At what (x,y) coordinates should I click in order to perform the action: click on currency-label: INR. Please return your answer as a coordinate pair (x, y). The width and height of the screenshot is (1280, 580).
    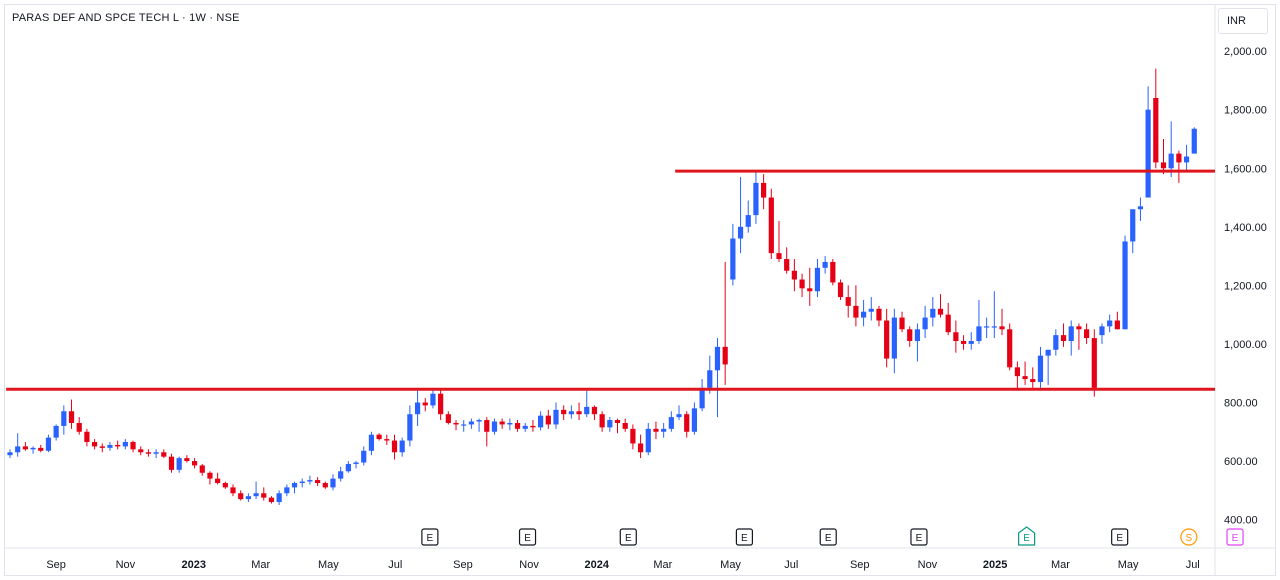
    Looking at the image, I should click on (1243, 21).